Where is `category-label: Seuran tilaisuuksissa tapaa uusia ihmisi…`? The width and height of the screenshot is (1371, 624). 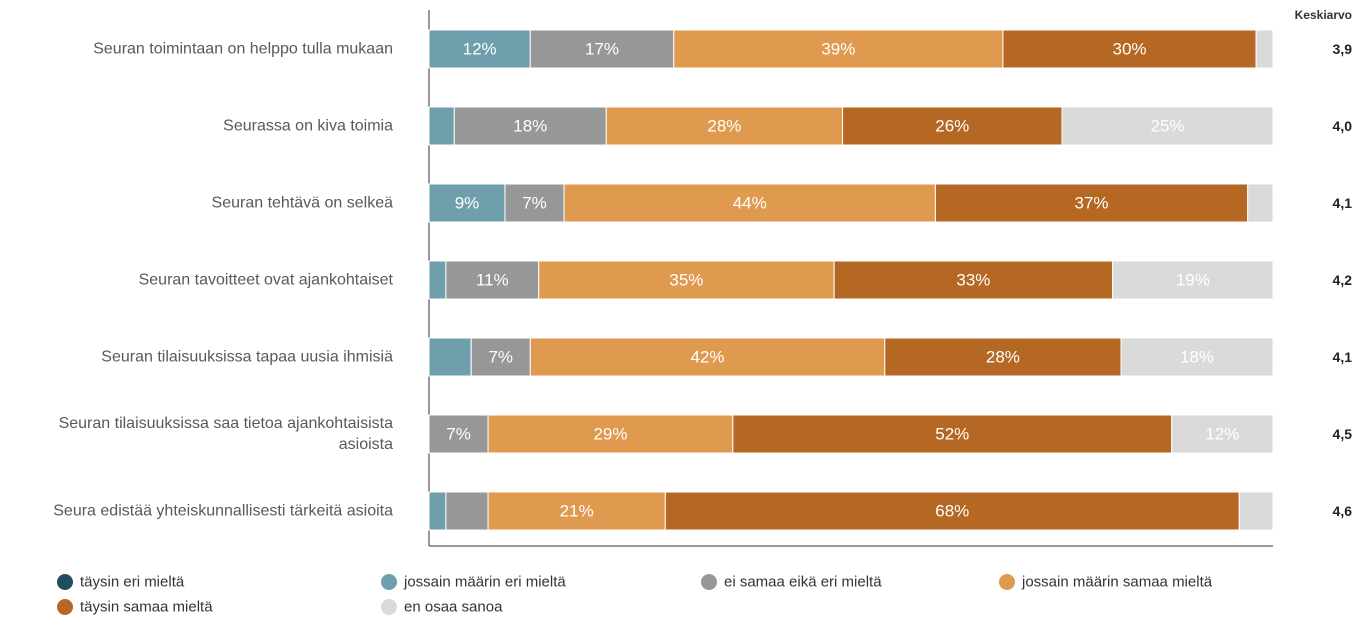
category-label: Seuran tilaisuuksissa tapaa uusia ihmisi… is located at coordinates (247, 357).